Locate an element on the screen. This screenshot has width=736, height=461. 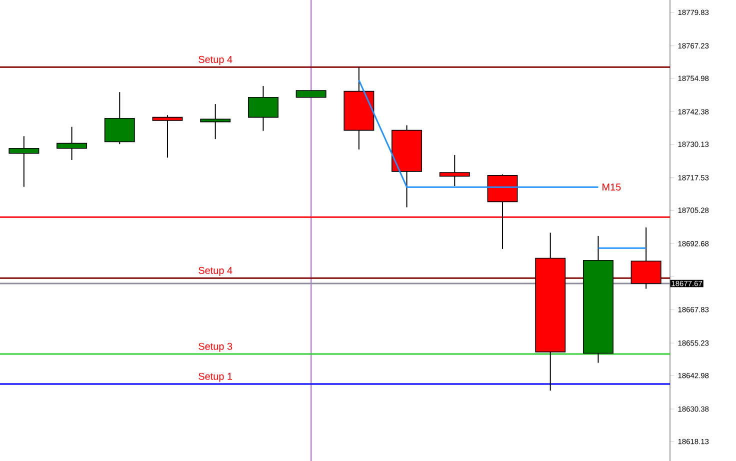
series-label: M15 is located at coordinates (611, 187).